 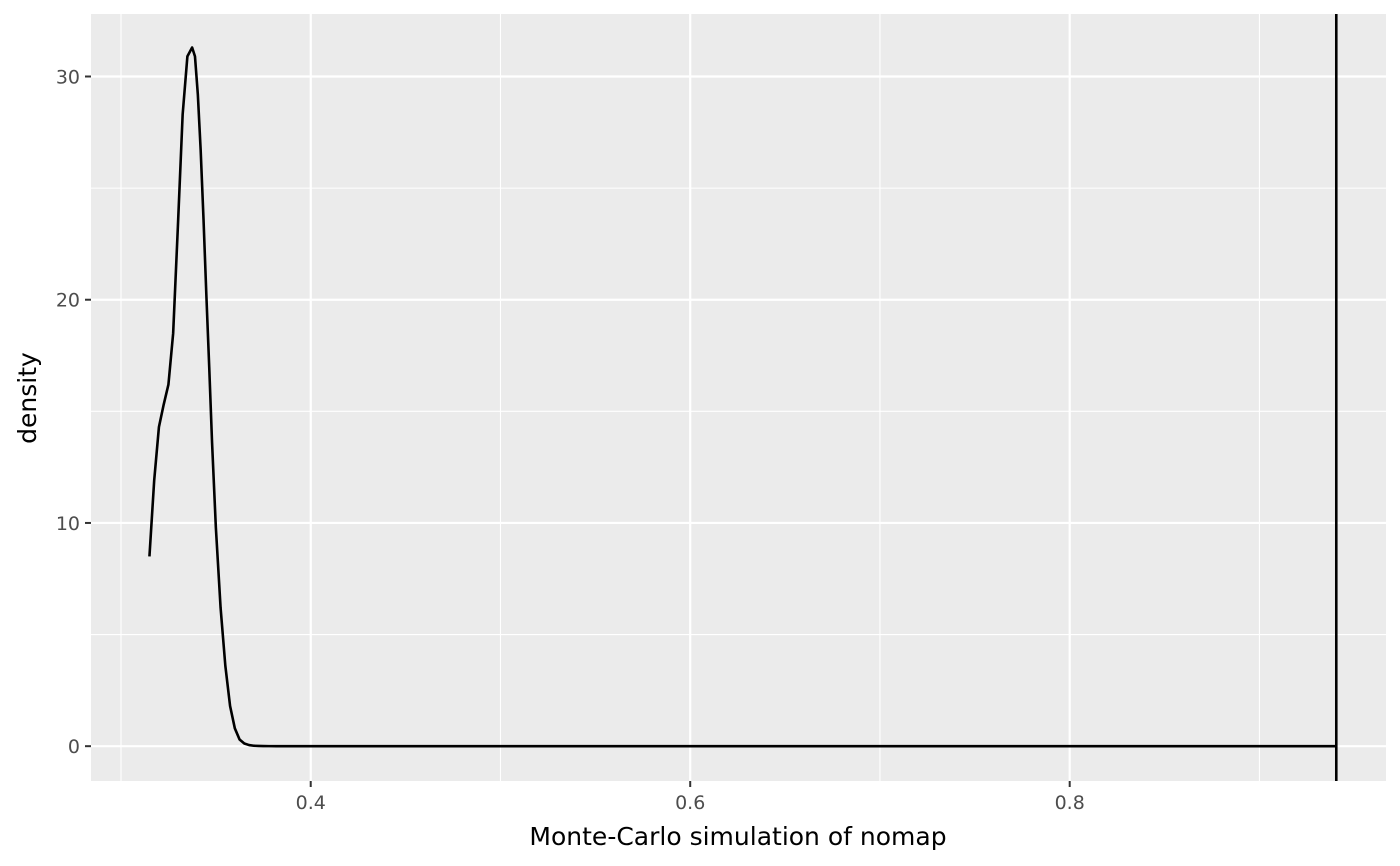 What do you see at coordinates (27, 398) in the screenshot?
I see `y-axis-title: density` at bounding box center [27, 398].